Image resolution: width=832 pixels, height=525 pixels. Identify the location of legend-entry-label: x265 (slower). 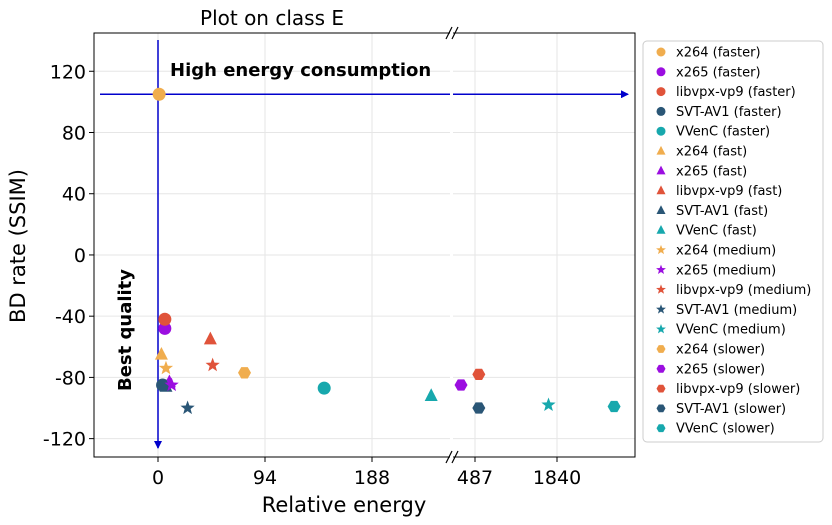
(720, 369).